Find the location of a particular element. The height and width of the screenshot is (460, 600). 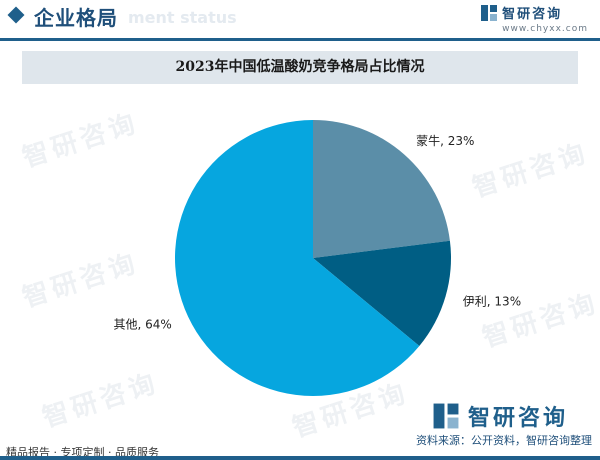

pie-slice-label-2: 其他, 64% is located at coordinates (143, 324).